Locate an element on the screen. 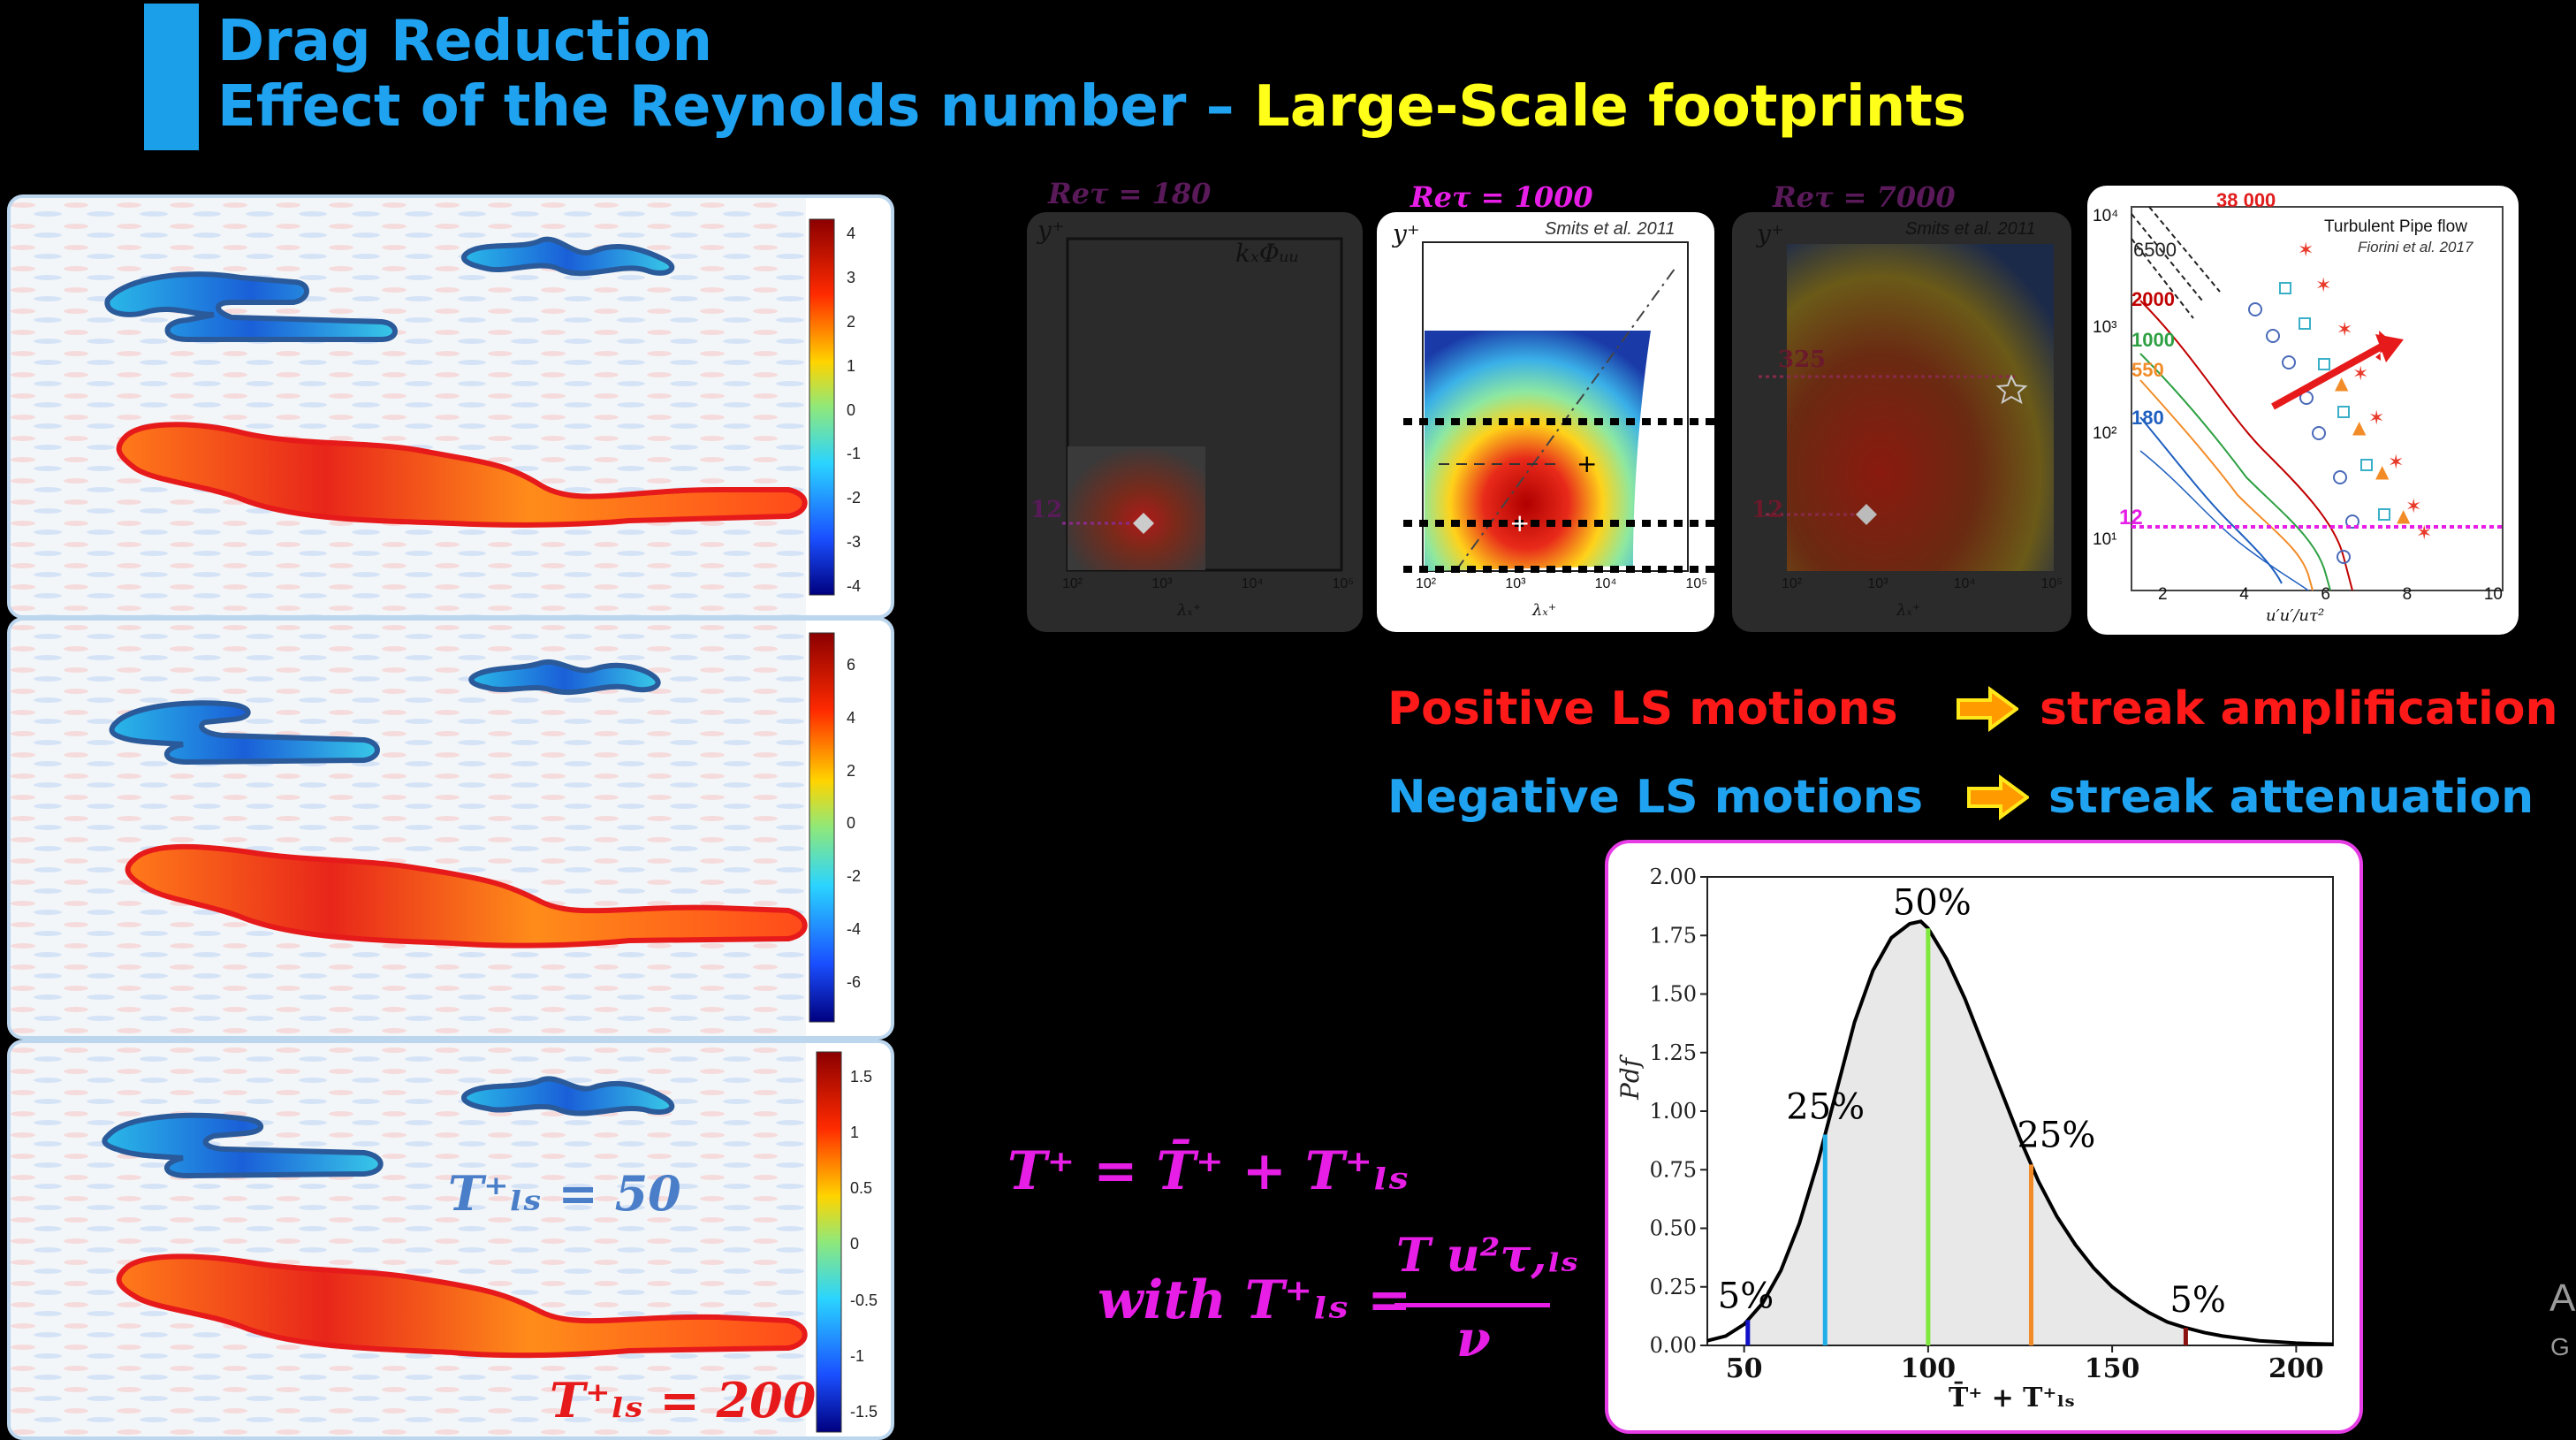  colorbar-tick: 4 is located at coordinates (851, 718).